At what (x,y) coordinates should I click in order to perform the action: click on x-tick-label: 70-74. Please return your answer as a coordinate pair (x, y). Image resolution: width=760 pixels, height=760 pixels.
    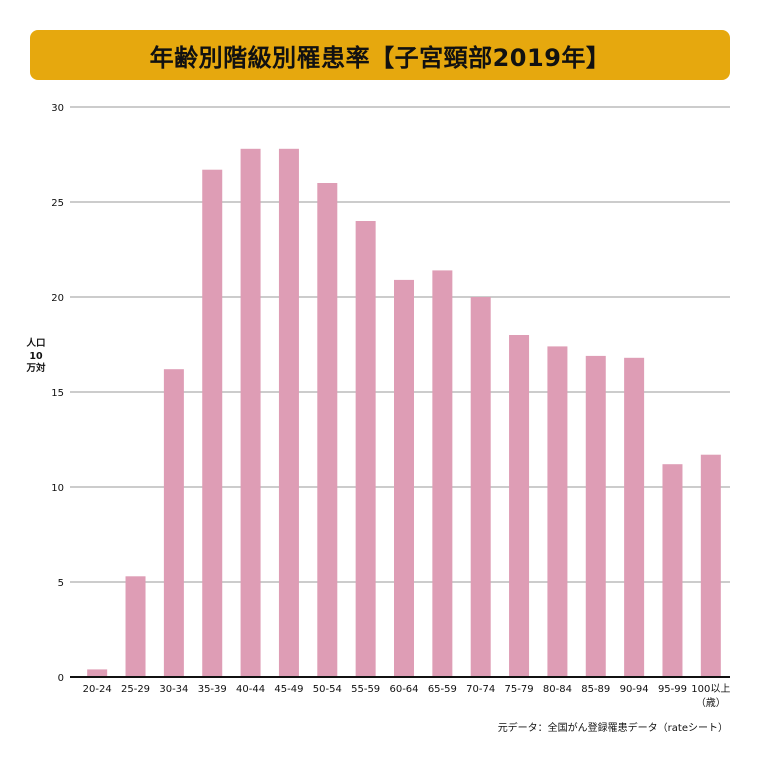
    Looking at the image, I should click on (480, 689).